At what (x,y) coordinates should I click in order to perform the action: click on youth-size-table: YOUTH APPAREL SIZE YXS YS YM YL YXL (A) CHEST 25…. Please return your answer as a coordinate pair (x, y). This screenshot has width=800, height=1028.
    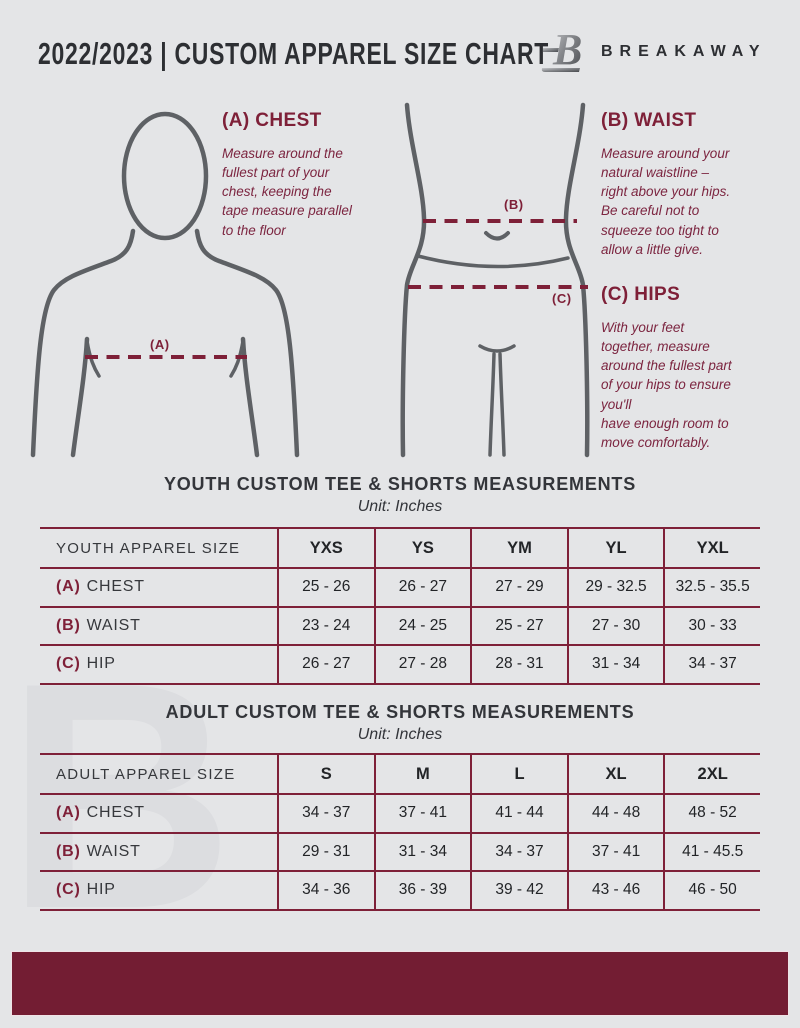
    Looking at the image, I should click on (400, 606).